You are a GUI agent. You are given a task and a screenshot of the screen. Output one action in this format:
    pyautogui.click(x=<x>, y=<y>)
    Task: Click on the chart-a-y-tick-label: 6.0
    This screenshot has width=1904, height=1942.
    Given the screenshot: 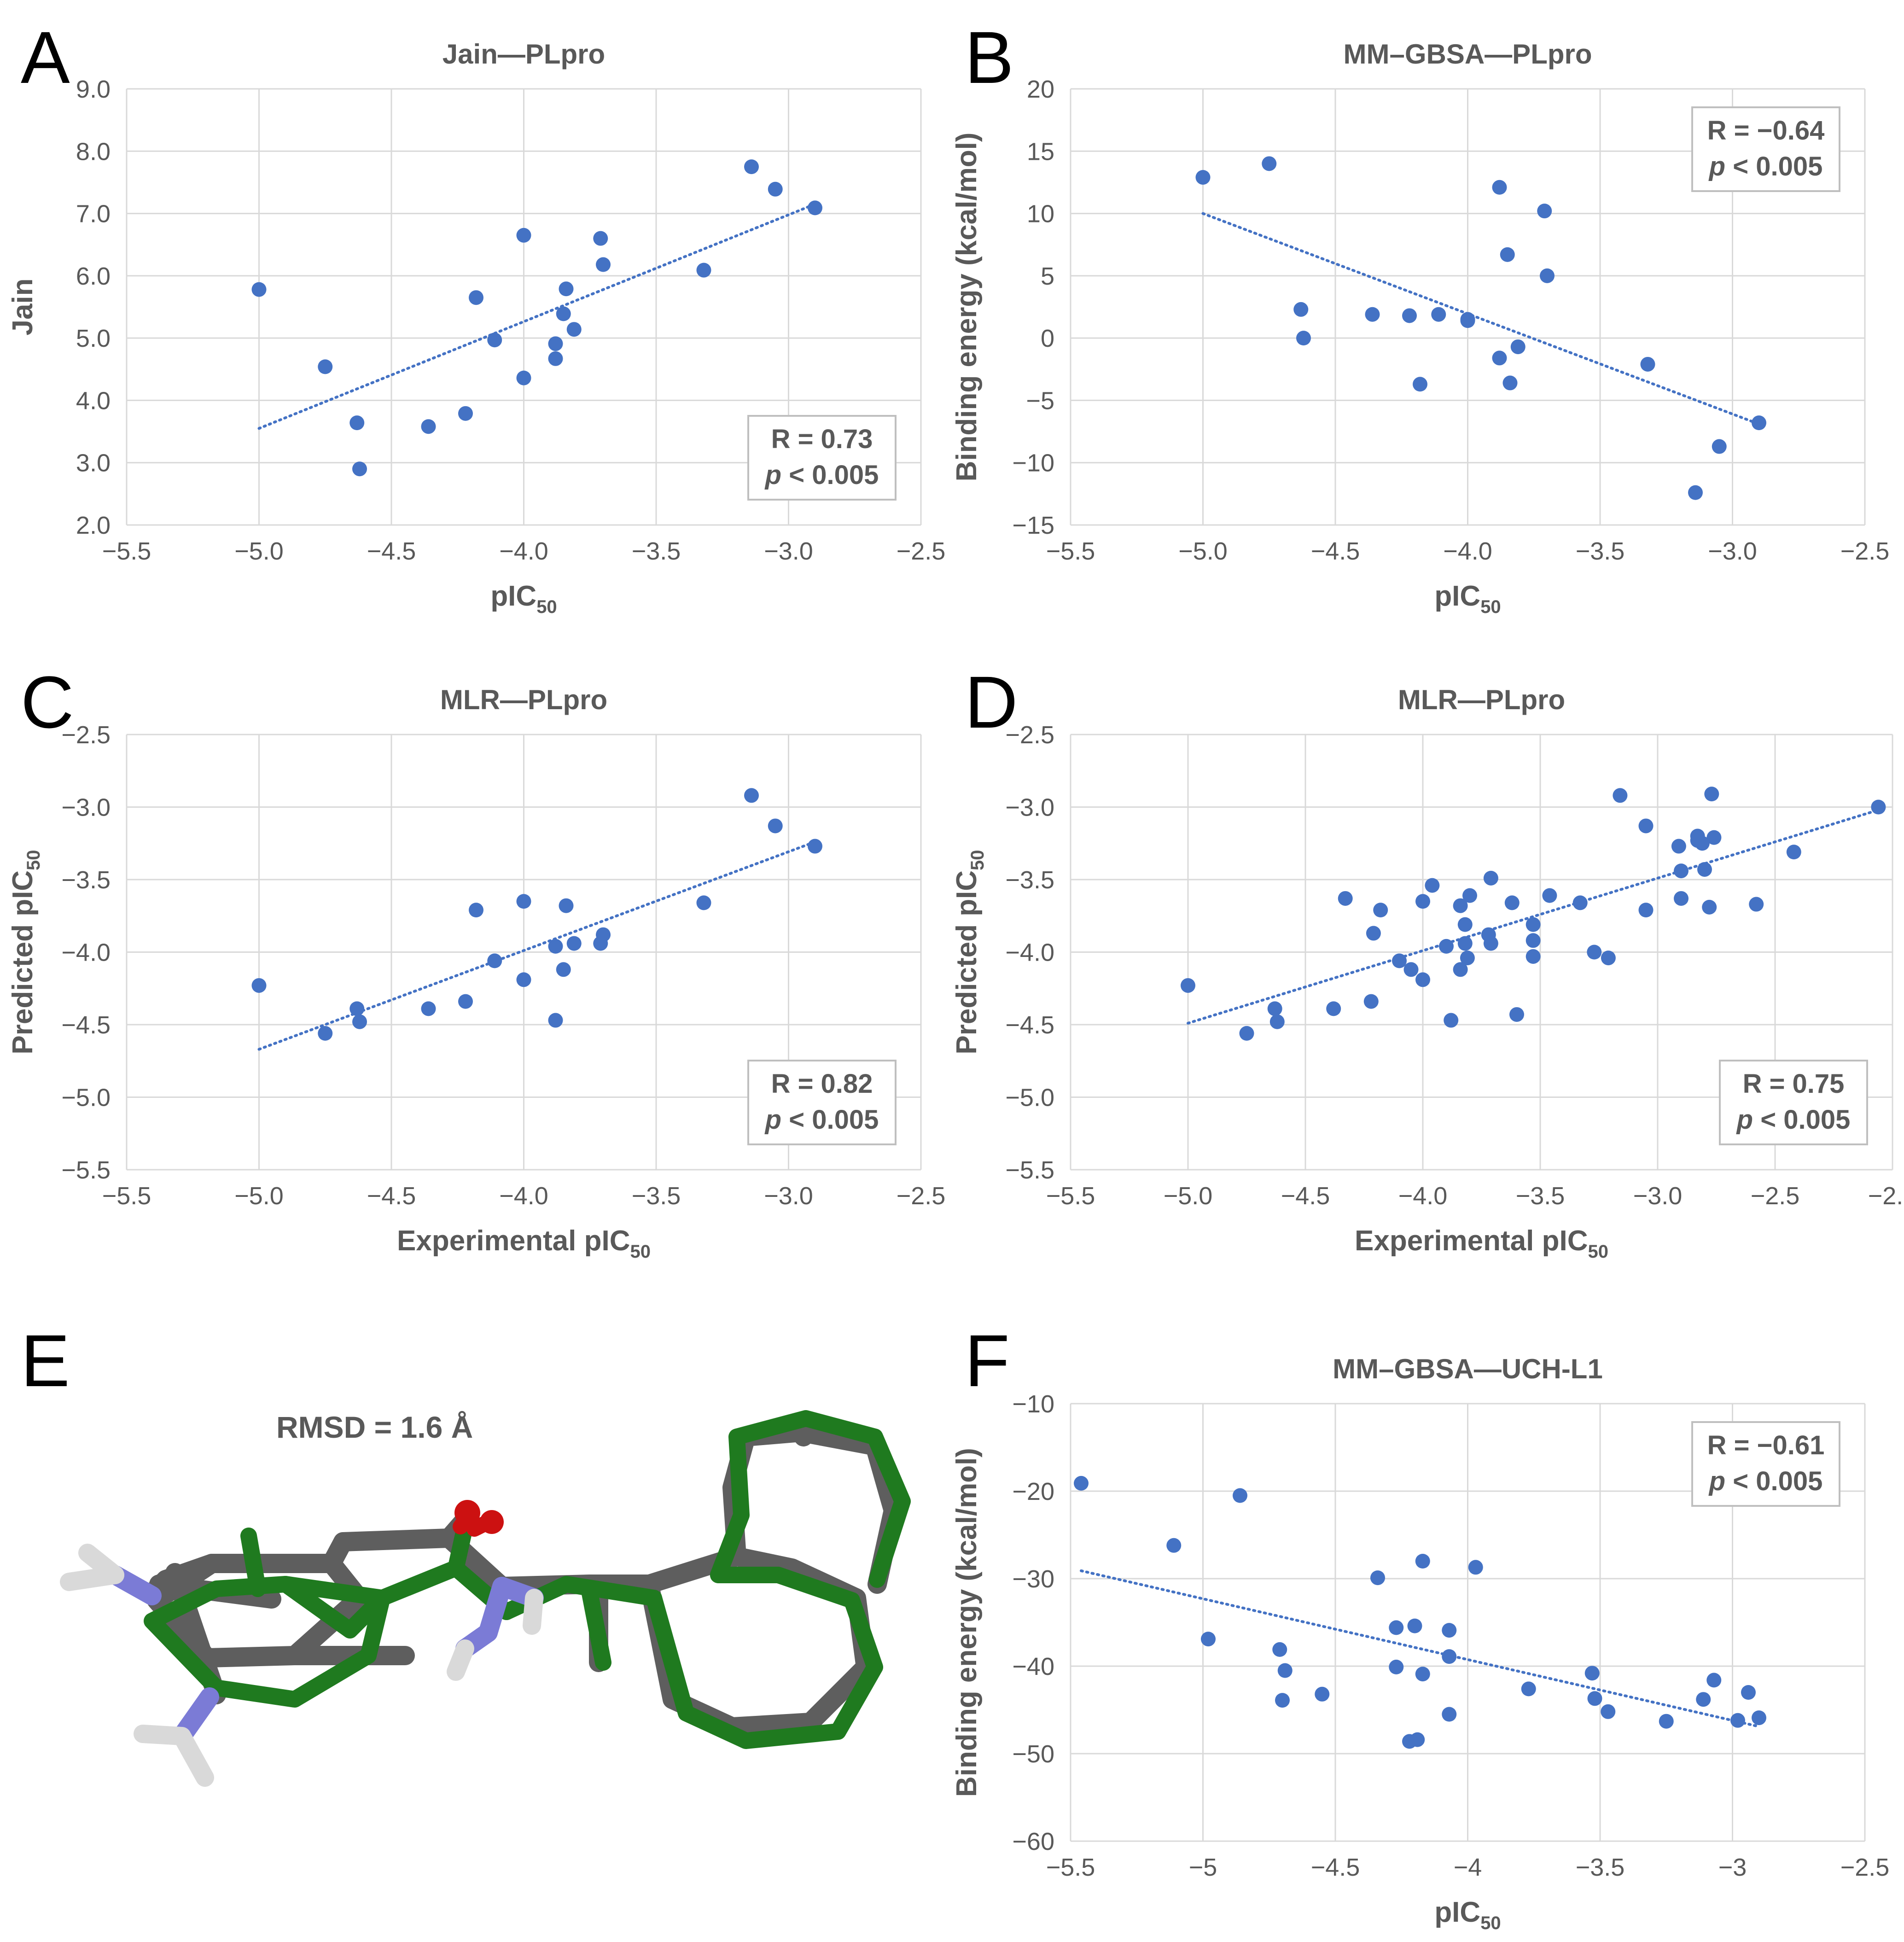 What is the action you would take?
    pyautogui.click(x=94, y=276)
    